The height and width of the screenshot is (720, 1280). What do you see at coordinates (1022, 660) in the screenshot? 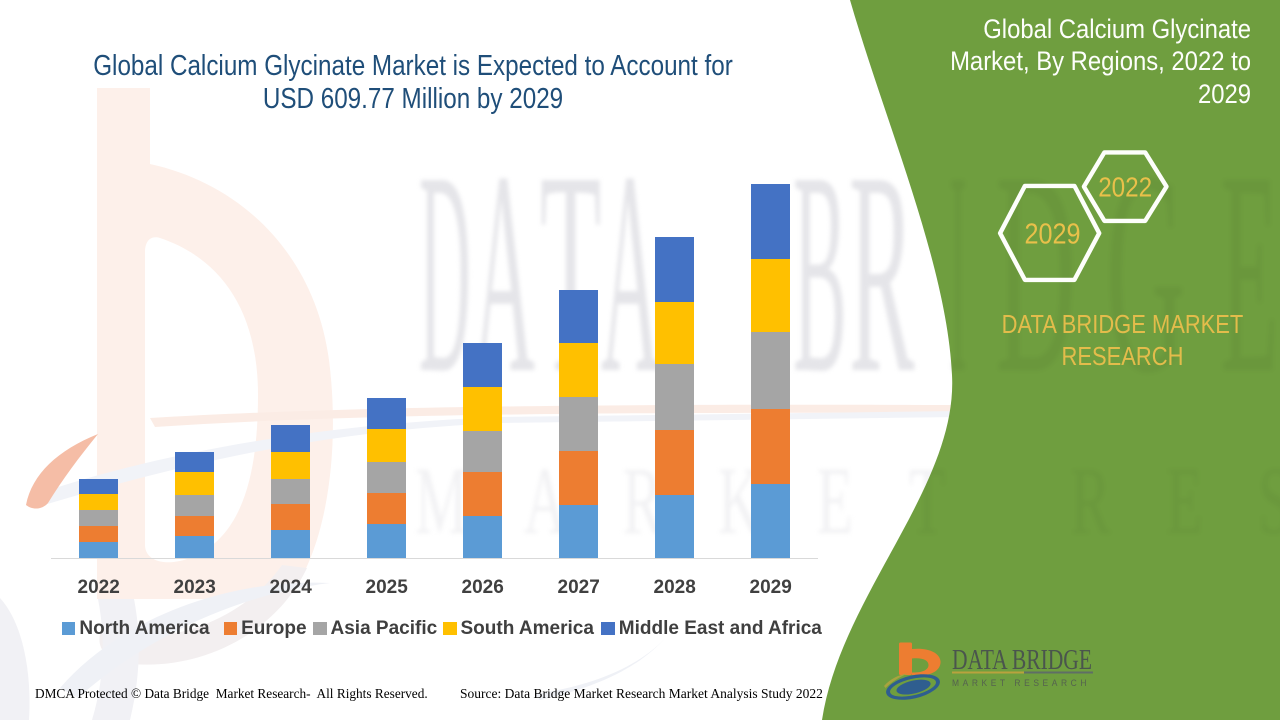
I see `svg-text: DATA BRIDGE` at bounding box center [1022, 660].